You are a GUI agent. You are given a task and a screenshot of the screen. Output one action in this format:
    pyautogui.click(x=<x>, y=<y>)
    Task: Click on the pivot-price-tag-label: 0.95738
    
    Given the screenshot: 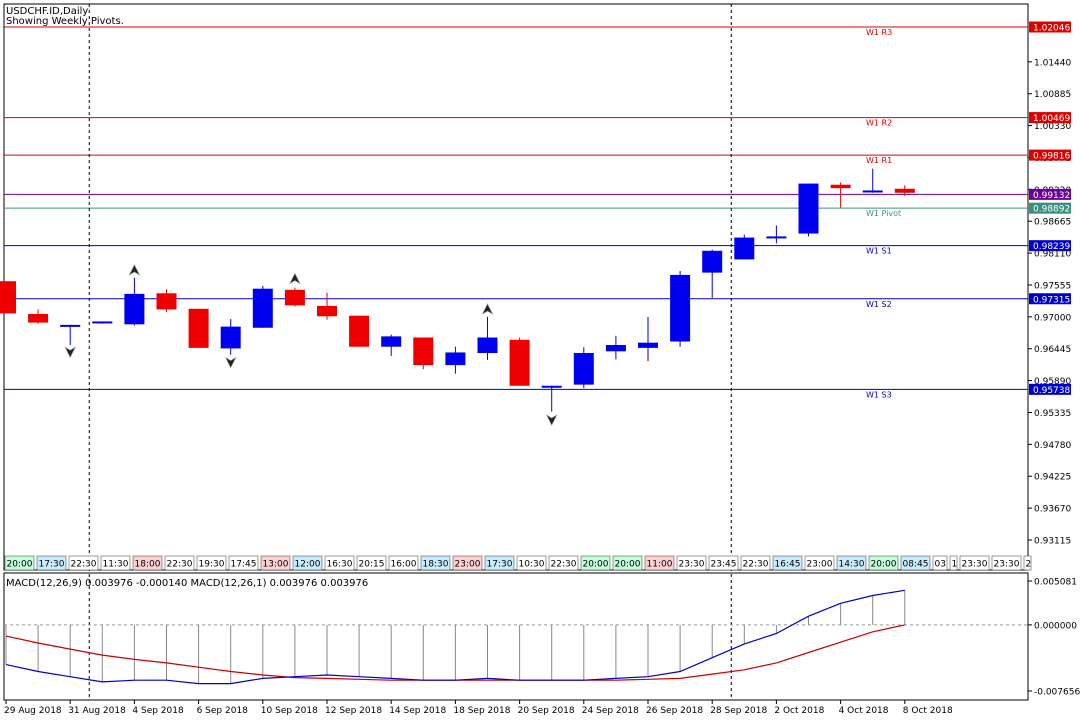 What is the action you would take?
    pyautogui.click(x=1051, y=391)
    